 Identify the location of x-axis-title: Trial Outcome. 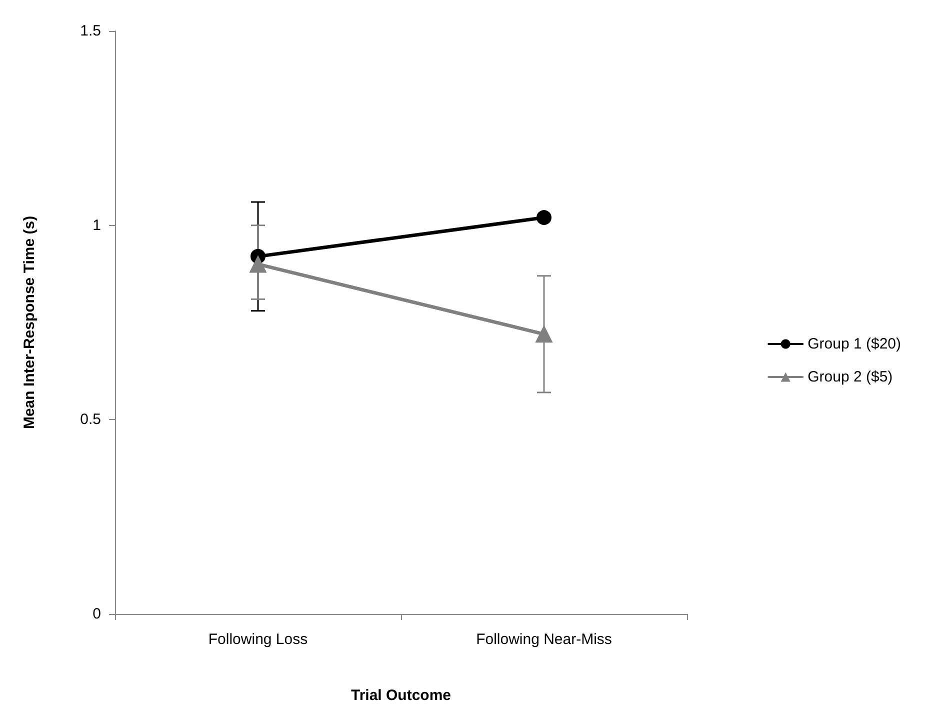
(401, 695).